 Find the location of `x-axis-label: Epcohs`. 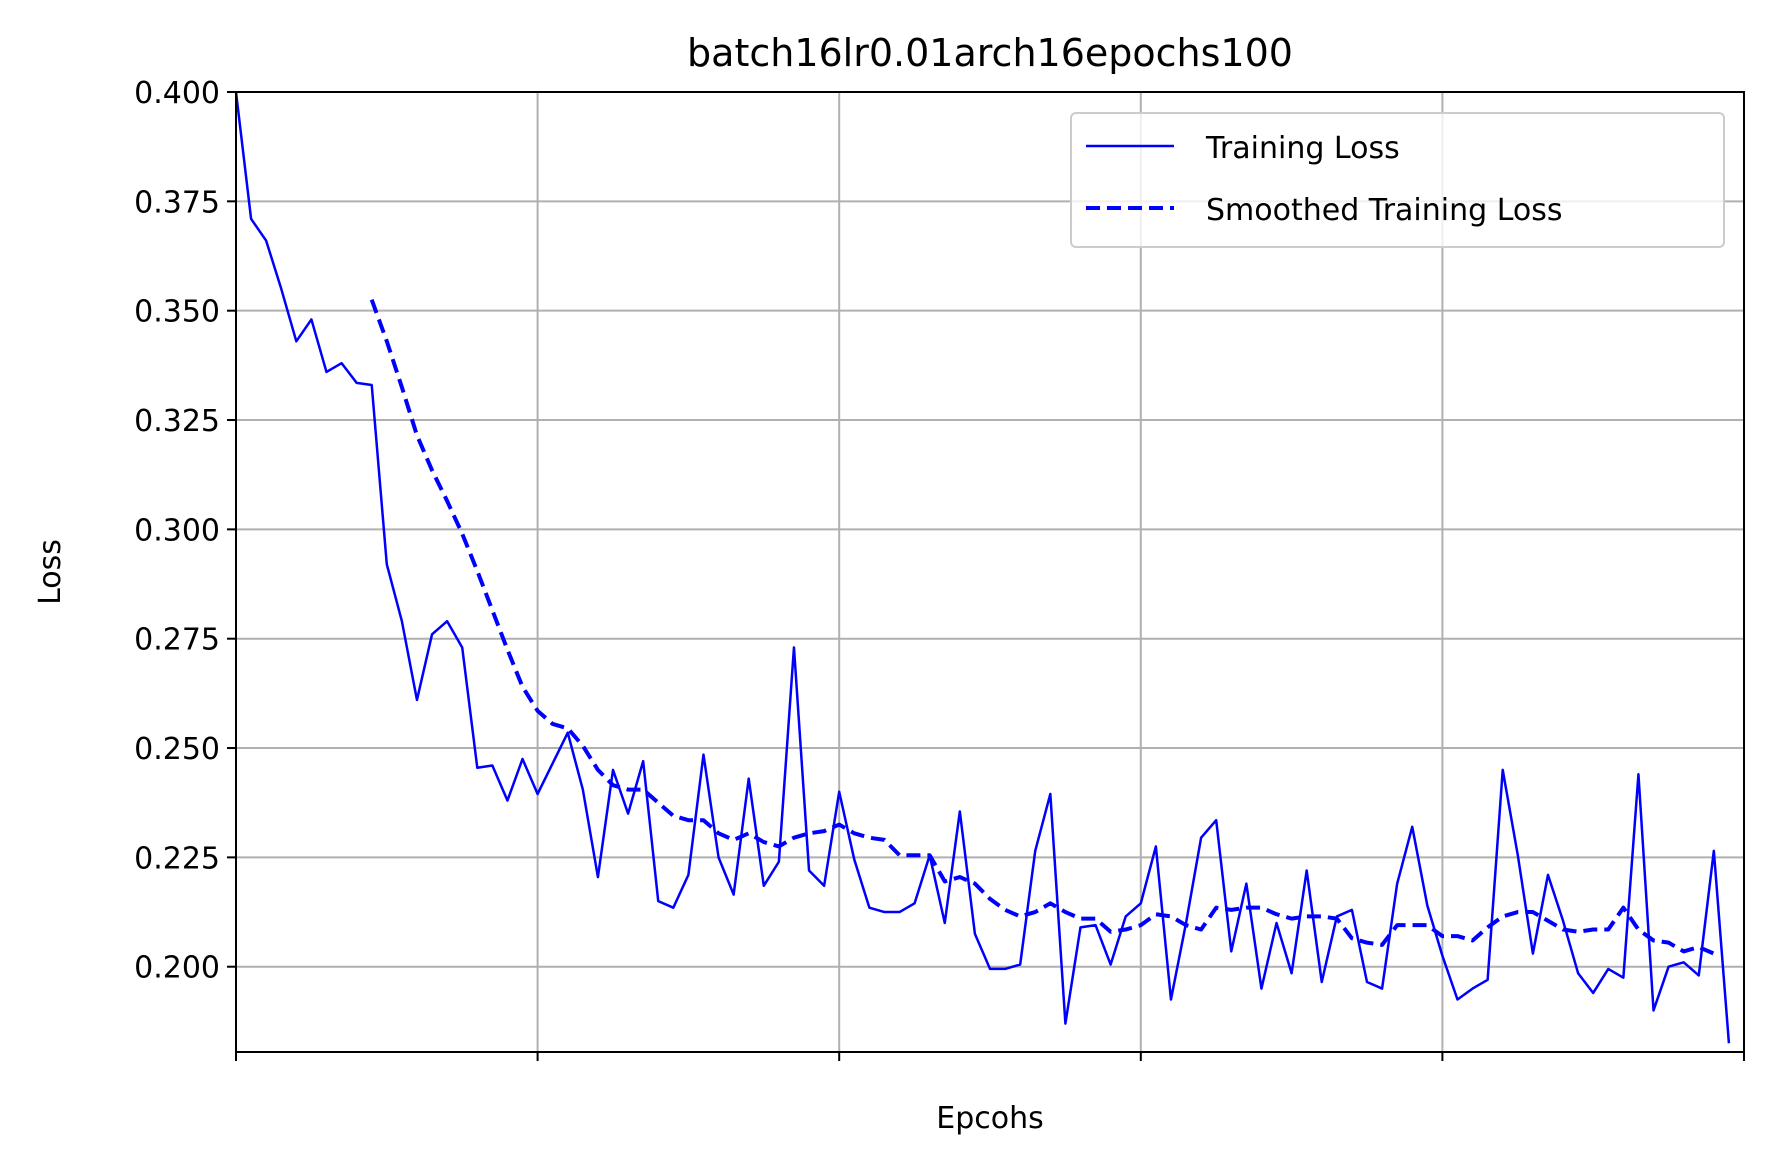

x-axis-label: Epcohs is located at coordinates (990, 1118).